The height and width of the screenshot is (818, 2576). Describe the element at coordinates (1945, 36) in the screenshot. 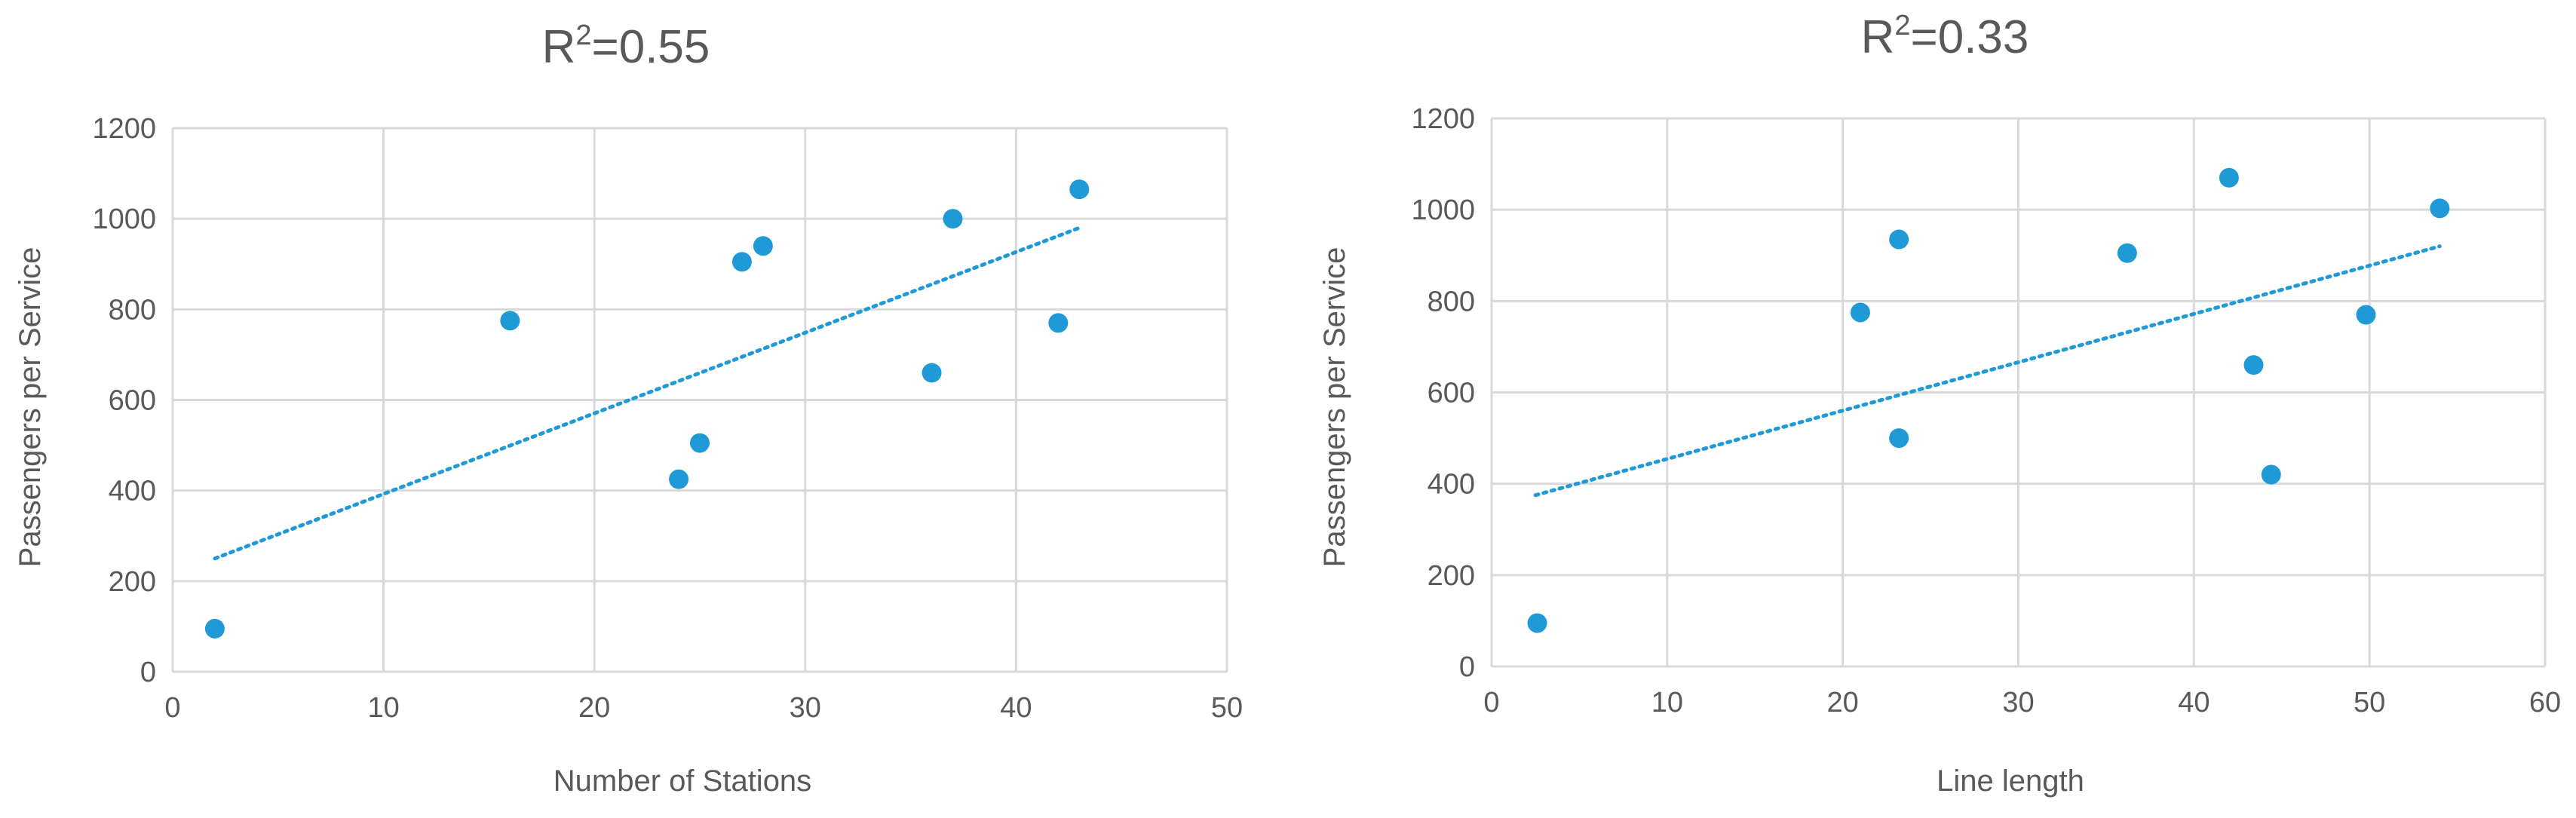

I see `chart-title: R2=0.33` at that location.